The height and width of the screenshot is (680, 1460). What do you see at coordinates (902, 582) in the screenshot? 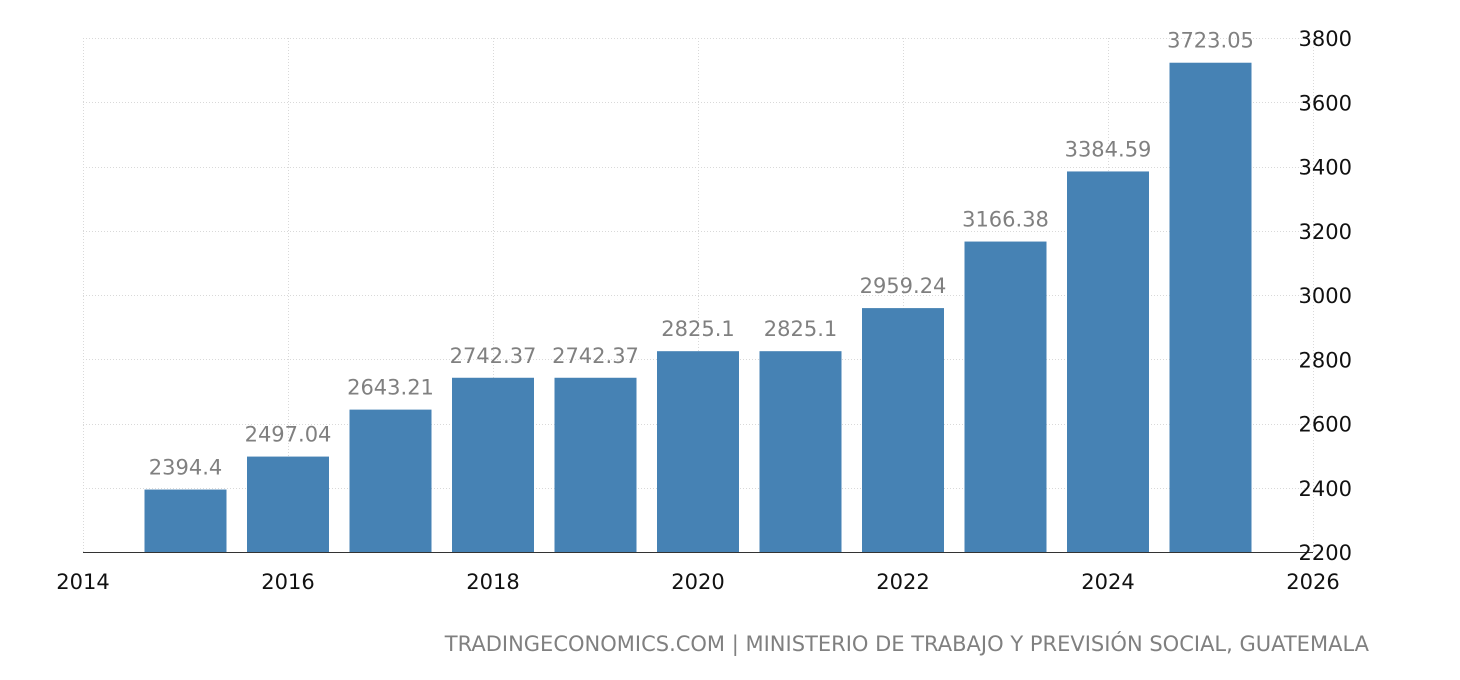
I see `x-tick-label: 2022` at bounding box center [902, 582].